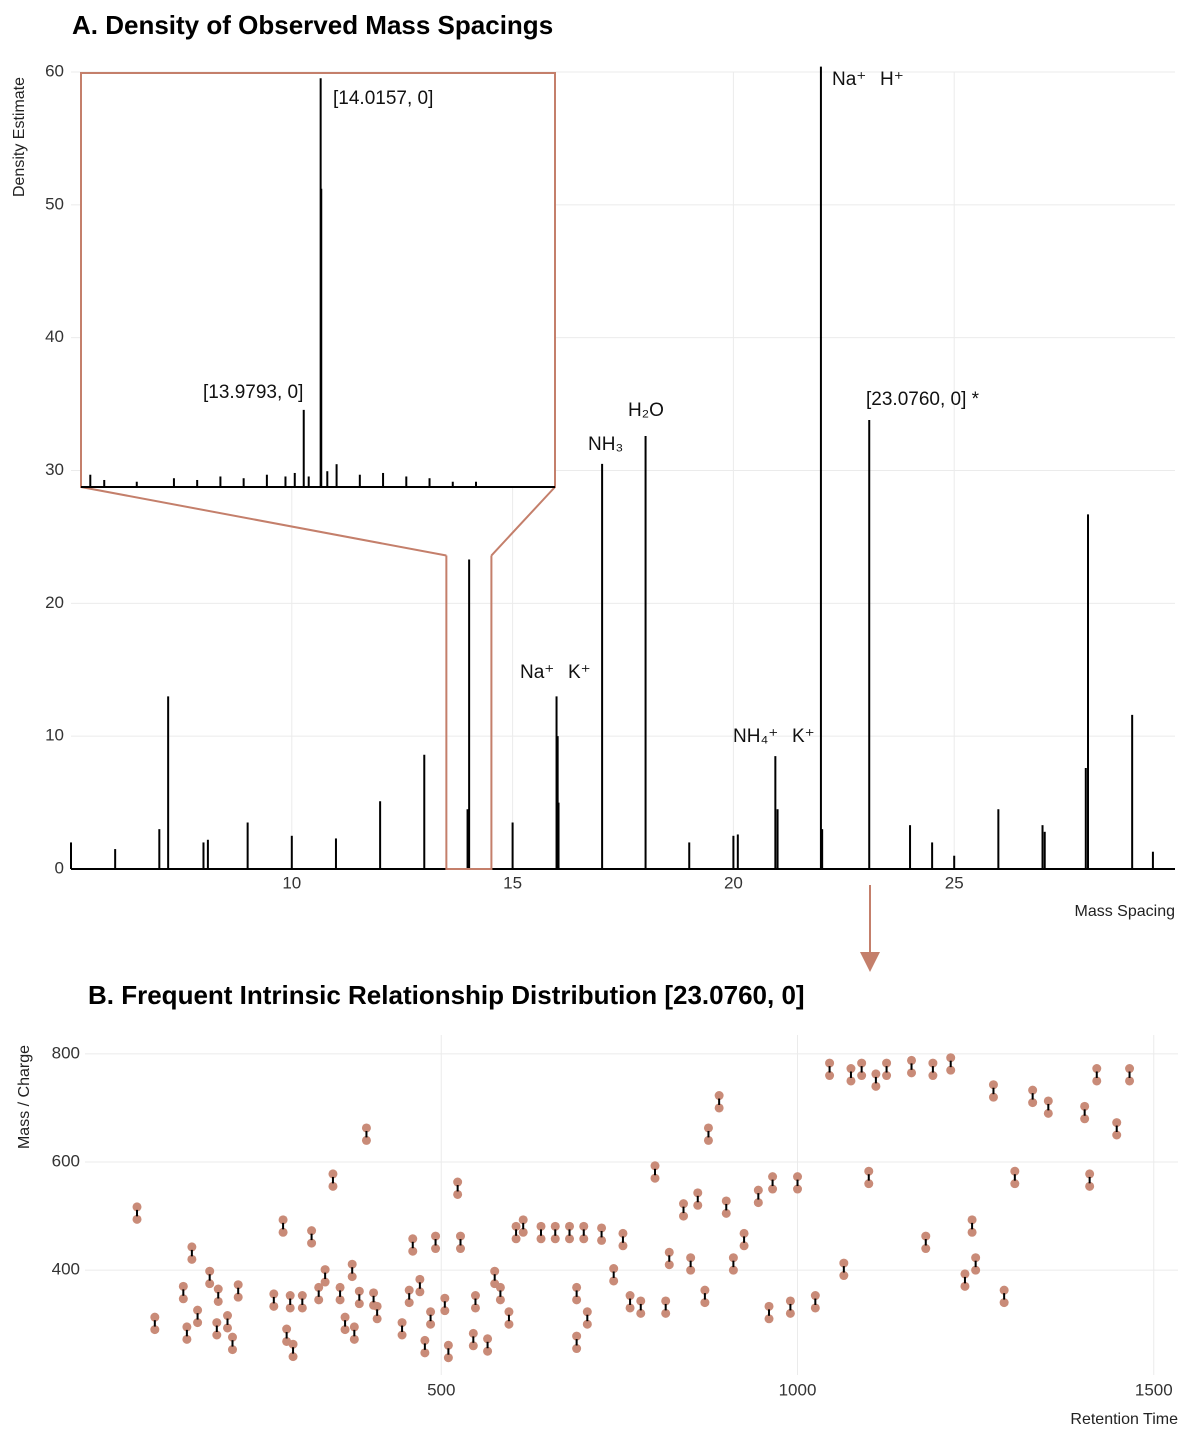 The height and width of the screenshot is (1431, 1178). What do you see at coordinates (646, 410) in the screenshot?
I see `annotation: H₂O` at bounding box center [646, 410].